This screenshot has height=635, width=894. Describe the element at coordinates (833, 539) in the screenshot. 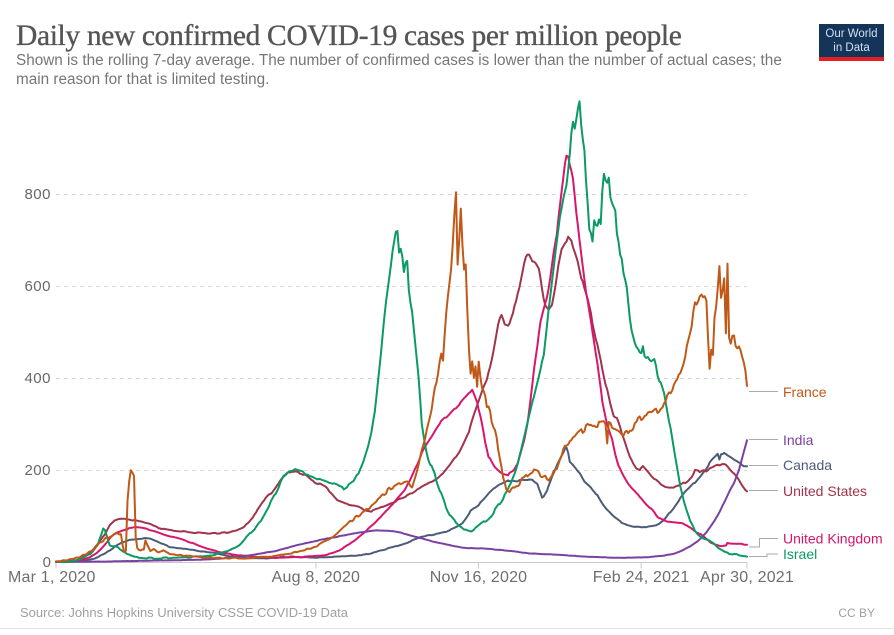

I see `svg-text: United Kingdom` at that location.